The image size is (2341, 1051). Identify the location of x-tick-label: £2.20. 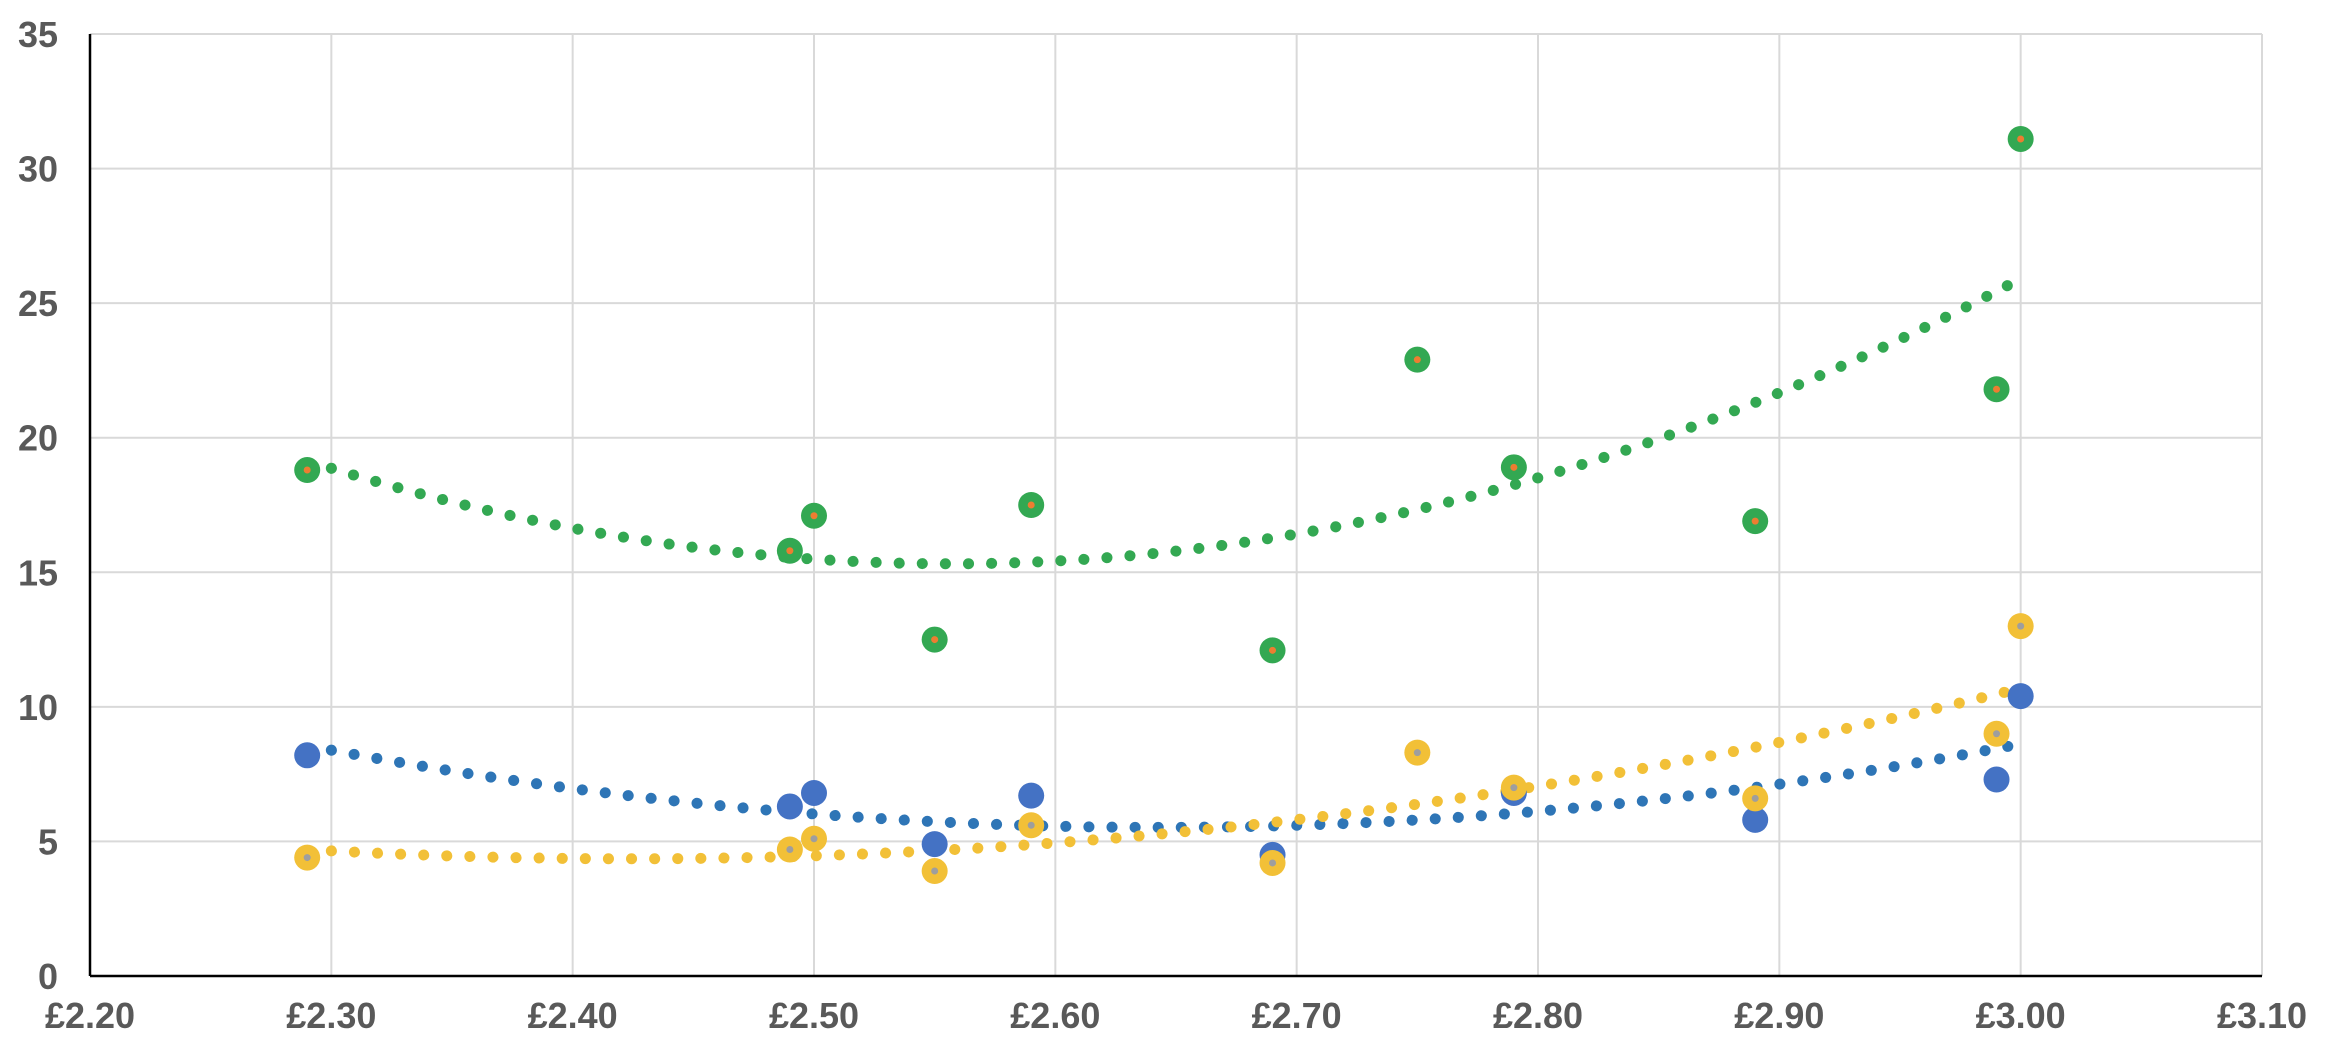
(90, 1015).